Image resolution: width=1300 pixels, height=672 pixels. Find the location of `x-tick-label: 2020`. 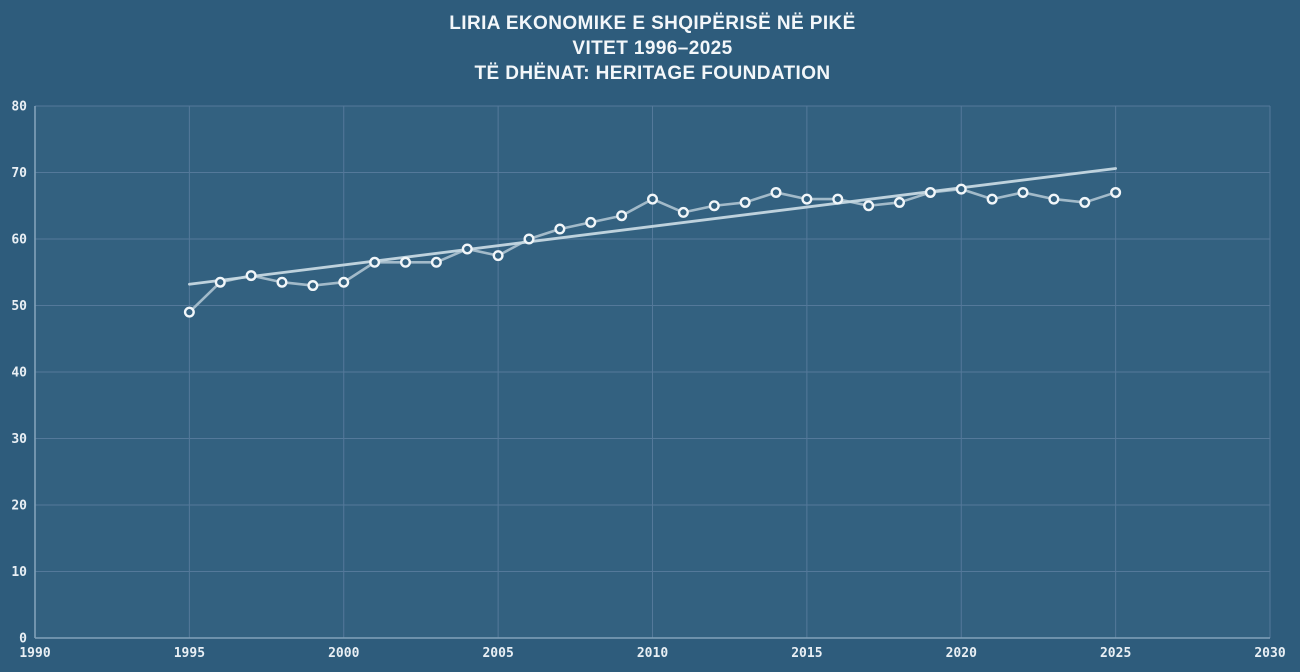

x-tick-label: 2020 is located at coordinates (961, 653).